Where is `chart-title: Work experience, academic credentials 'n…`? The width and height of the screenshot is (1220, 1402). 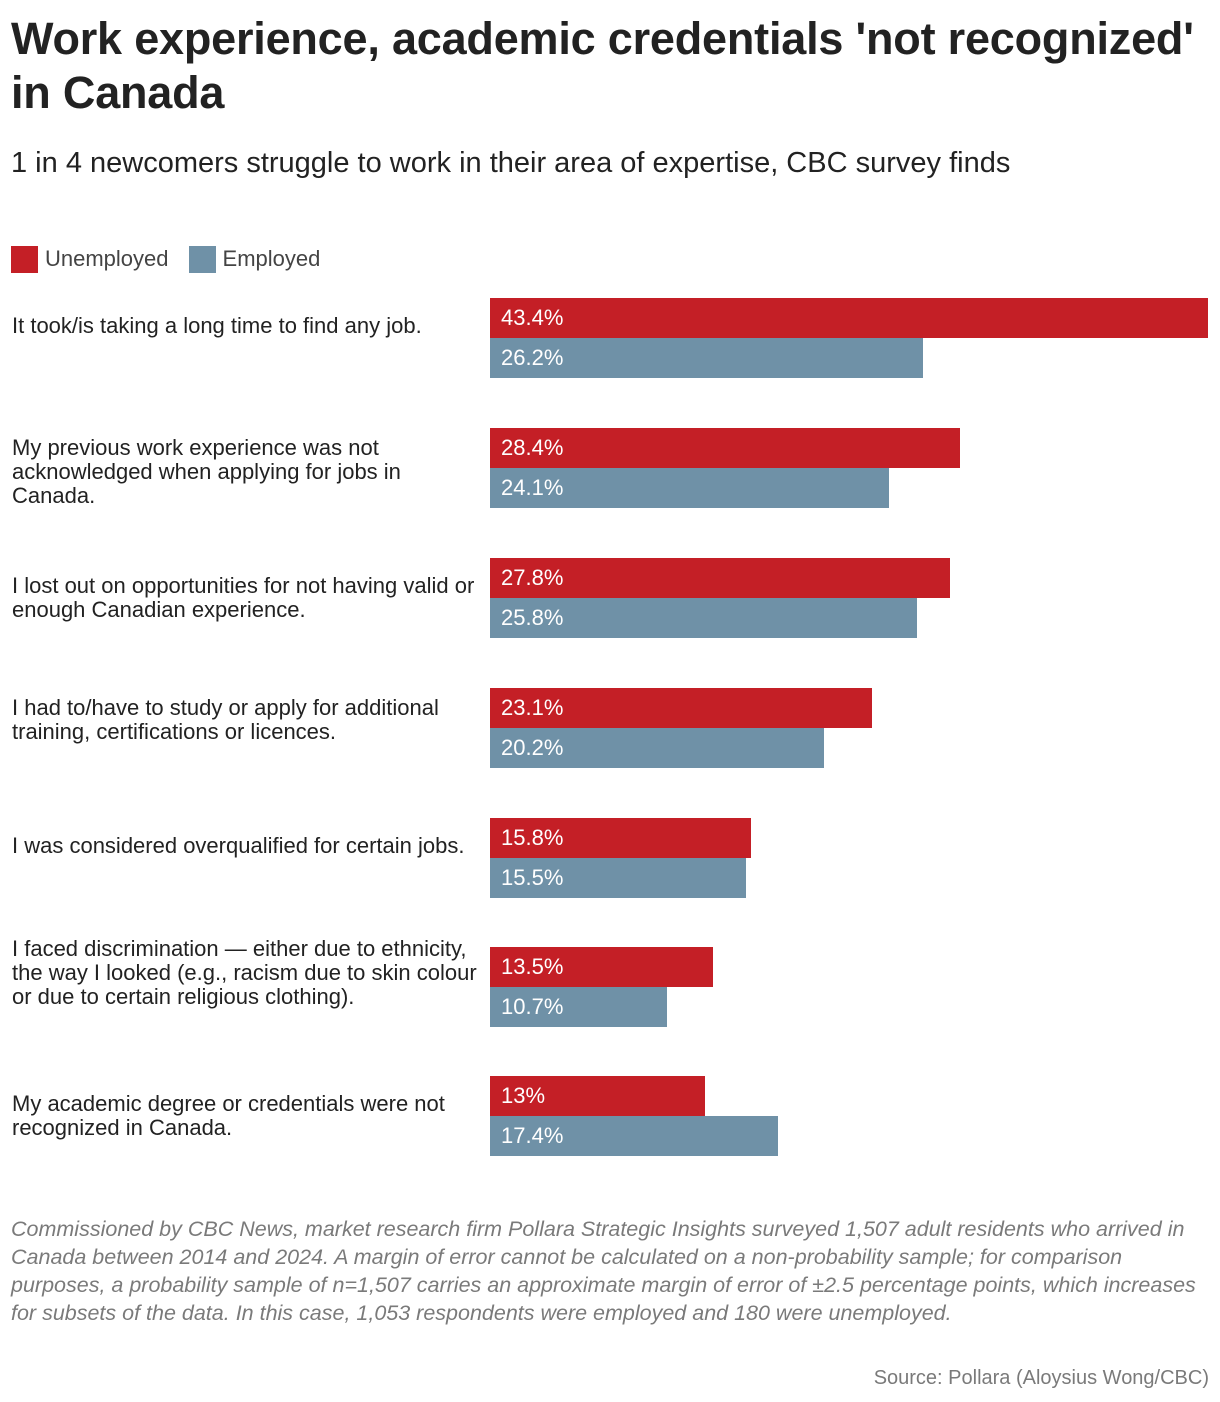 chart-title: Work experience, academic credentials 'n… is located at coordinates (602, 65).